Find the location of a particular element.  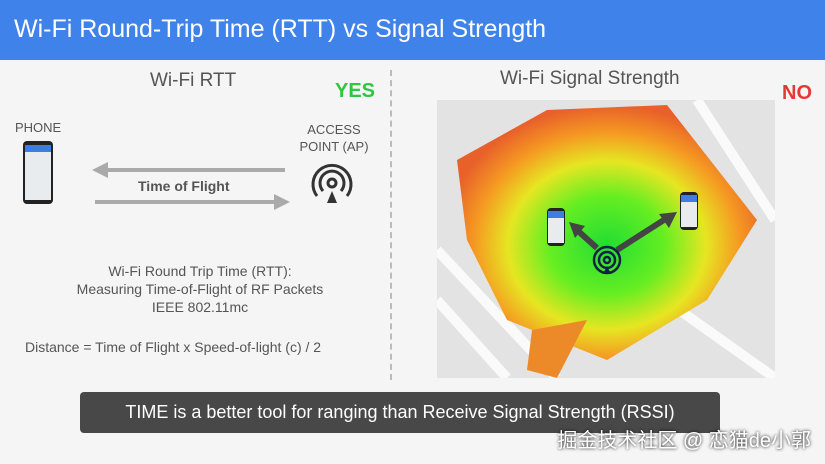

distance-arrows is located at coordinates (623, 243).